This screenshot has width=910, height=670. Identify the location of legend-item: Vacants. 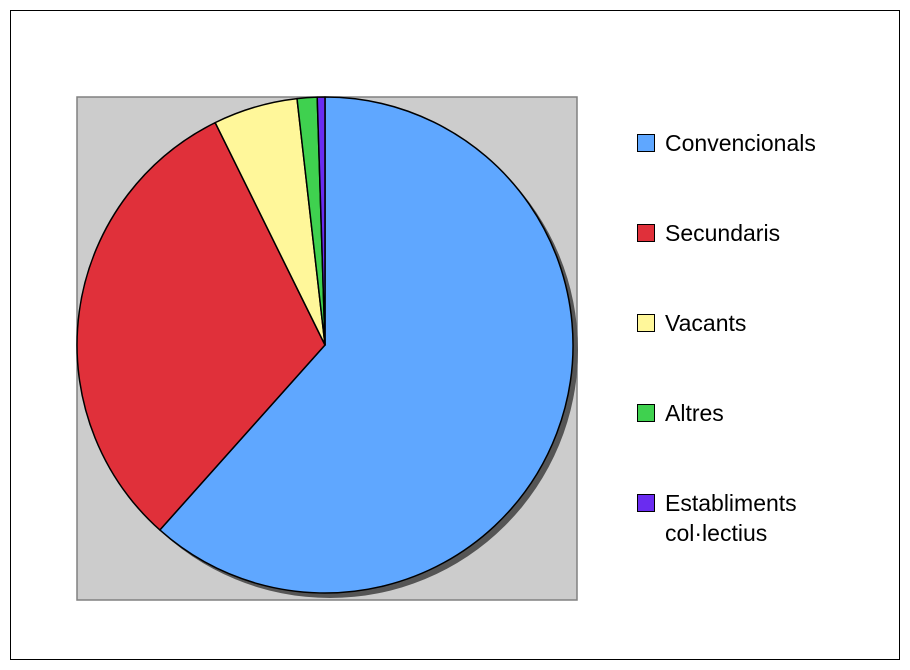
(767, 353).